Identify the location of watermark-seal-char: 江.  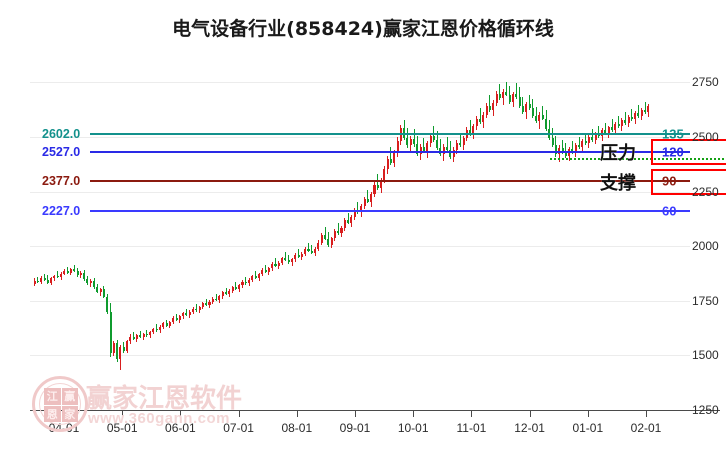
(52, 396).